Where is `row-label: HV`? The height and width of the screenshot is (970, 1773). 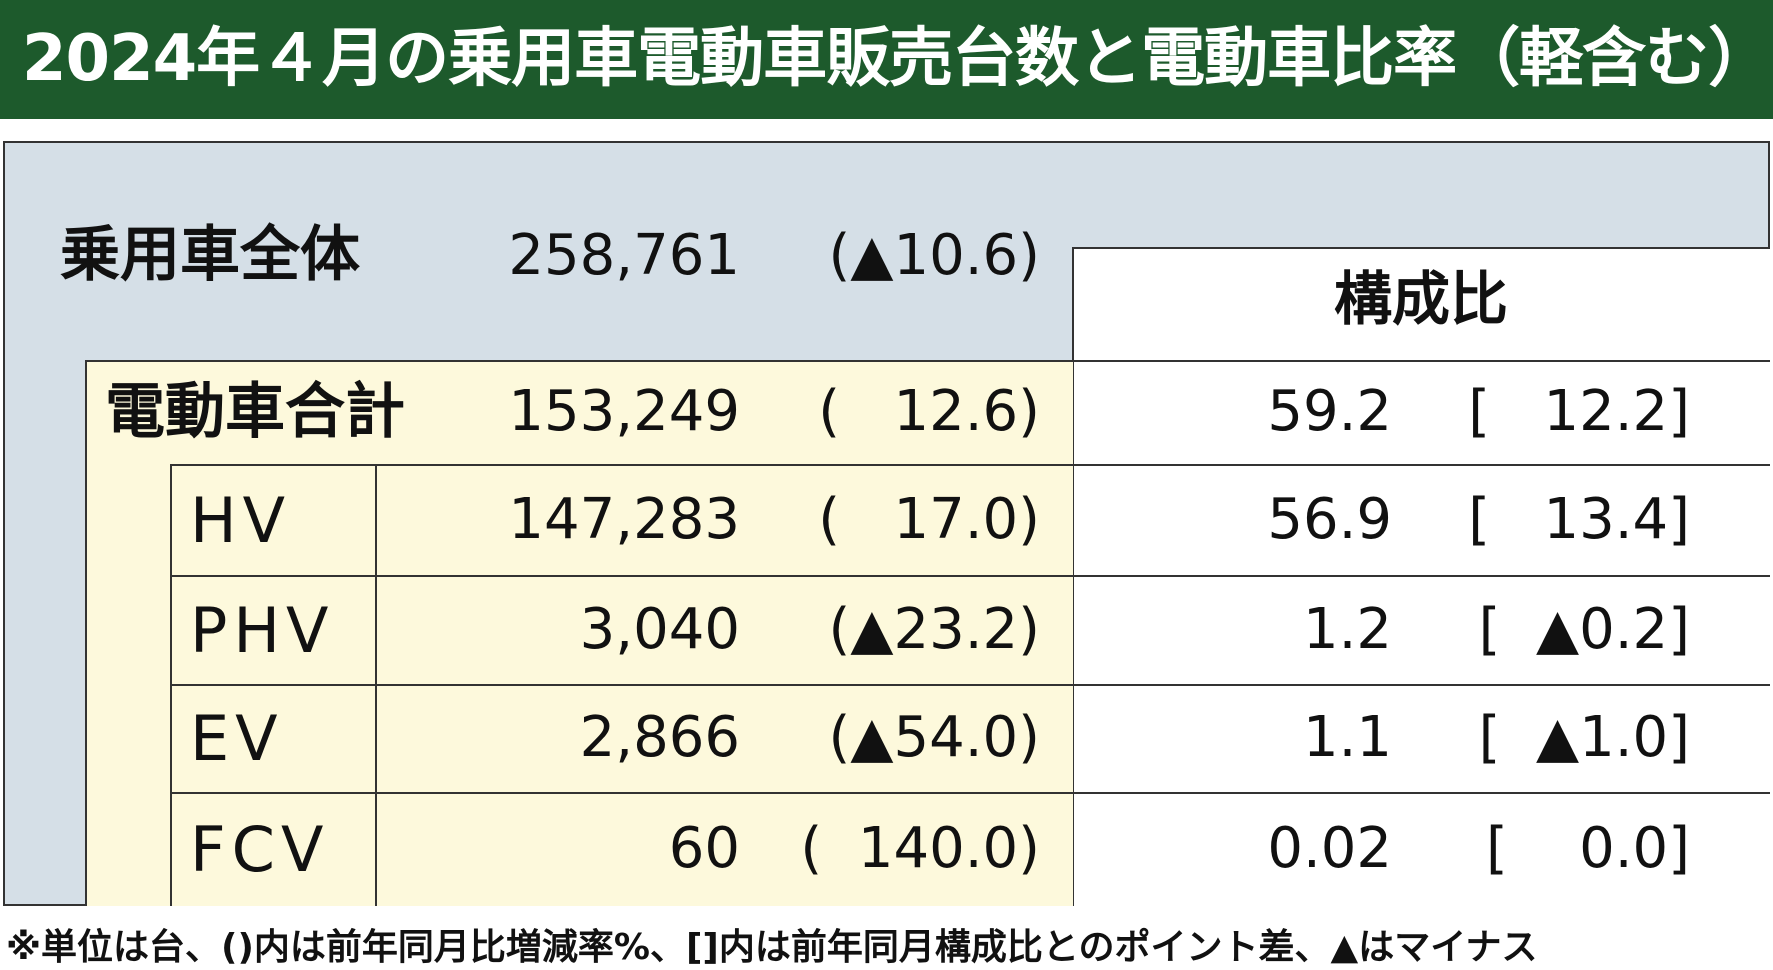
row-label: HV is located at coordinates (241, 520).